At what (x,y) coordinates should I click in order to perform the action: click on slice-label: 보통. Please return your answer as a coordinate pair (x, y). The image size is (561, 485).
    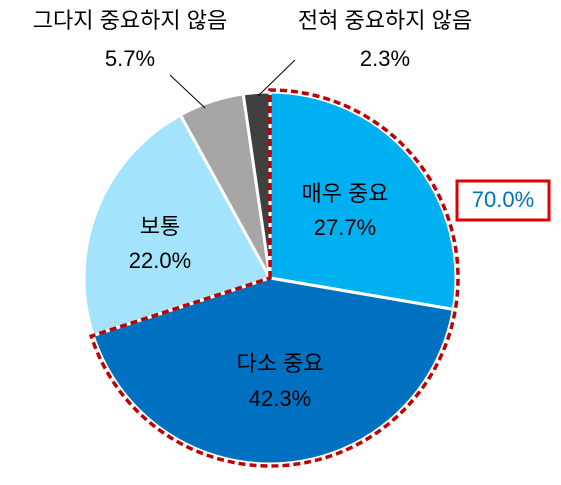
    Looking at the image, I should click on (160, 226).